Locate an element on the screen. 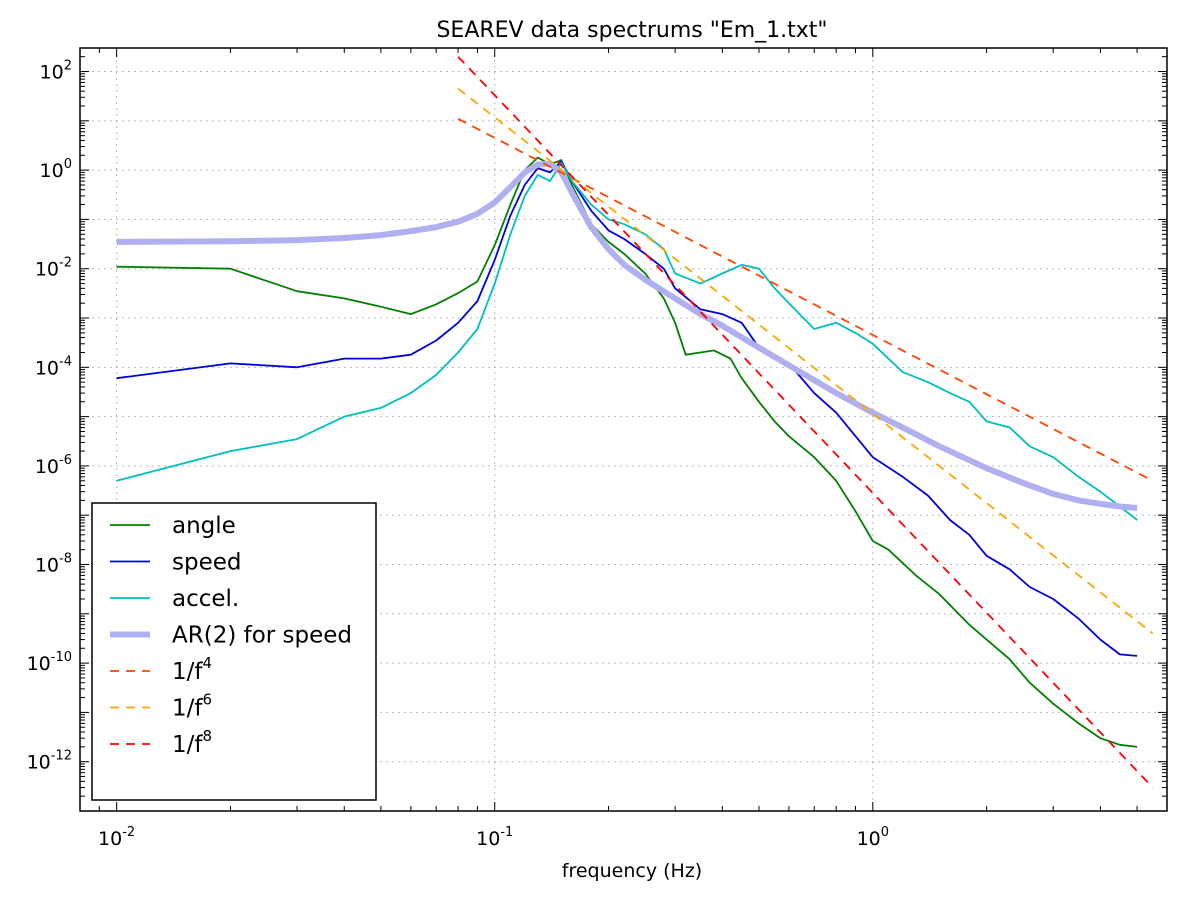 This screenshot has width=1200, height=900. y-tick-label: 10² is located at coordinates (56, 71).